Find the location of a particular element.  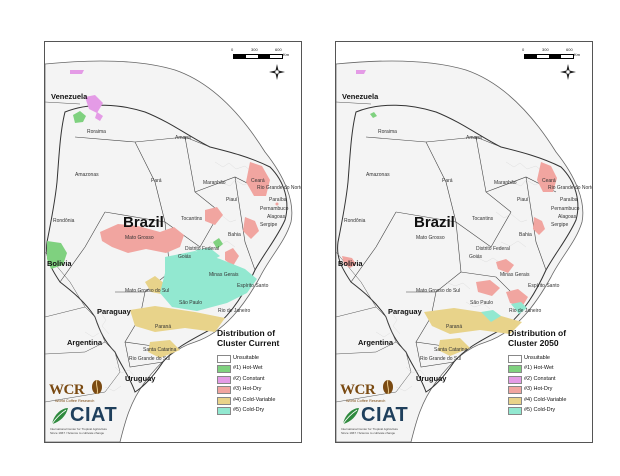

leaf-icon is located at coordinates (59, 416).